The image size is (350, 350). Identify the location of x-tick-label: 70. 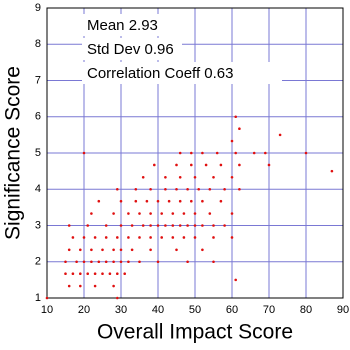
(269, 310).